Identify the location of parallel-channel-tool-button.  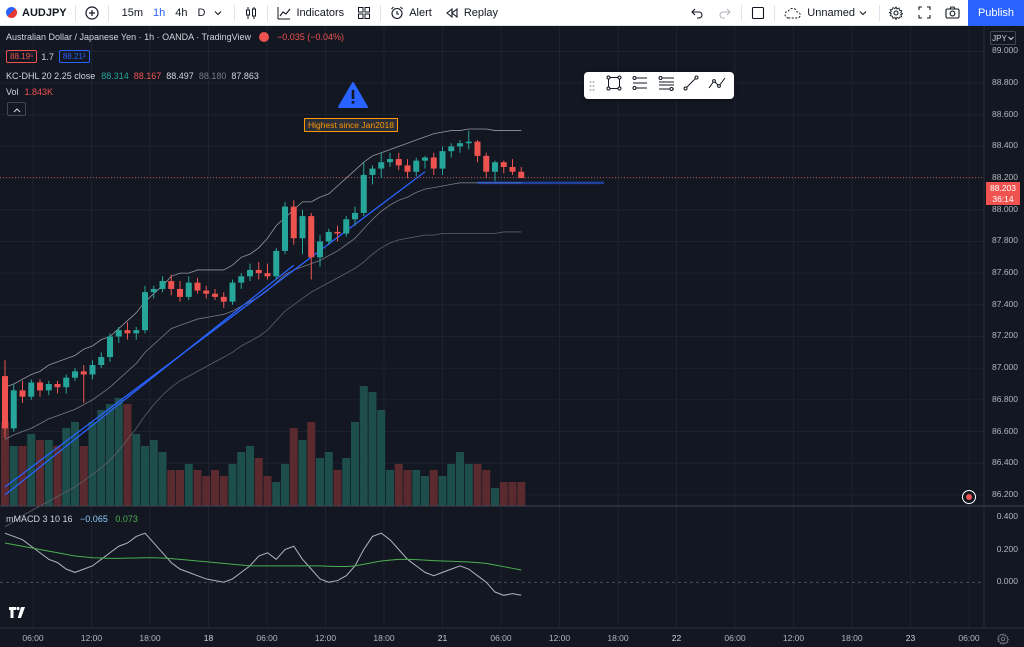
(640, 86).